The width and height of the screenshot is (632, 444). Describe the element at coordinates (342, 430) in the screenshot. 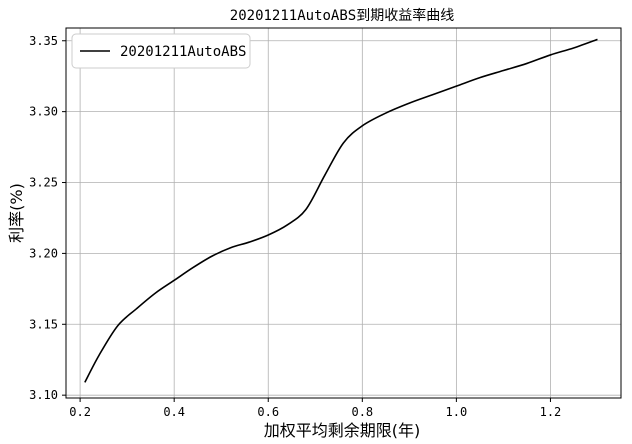

I see `x-axis-label: 加权平均剩余期限(年)` at that location.